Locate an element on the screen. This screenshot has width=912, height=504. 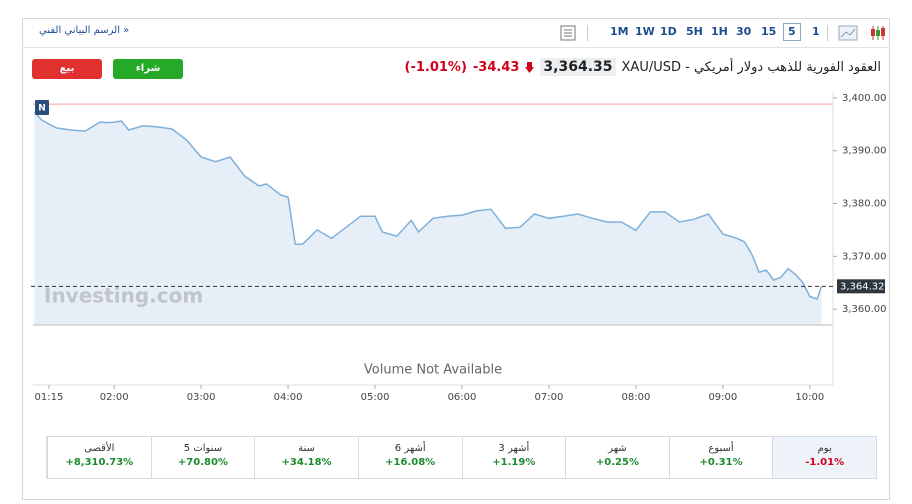
toolbar: الرسم البياني الفني » 1M 1W 1D 5H 1H 30 15 5 1 is located at coordinates (456, 33).